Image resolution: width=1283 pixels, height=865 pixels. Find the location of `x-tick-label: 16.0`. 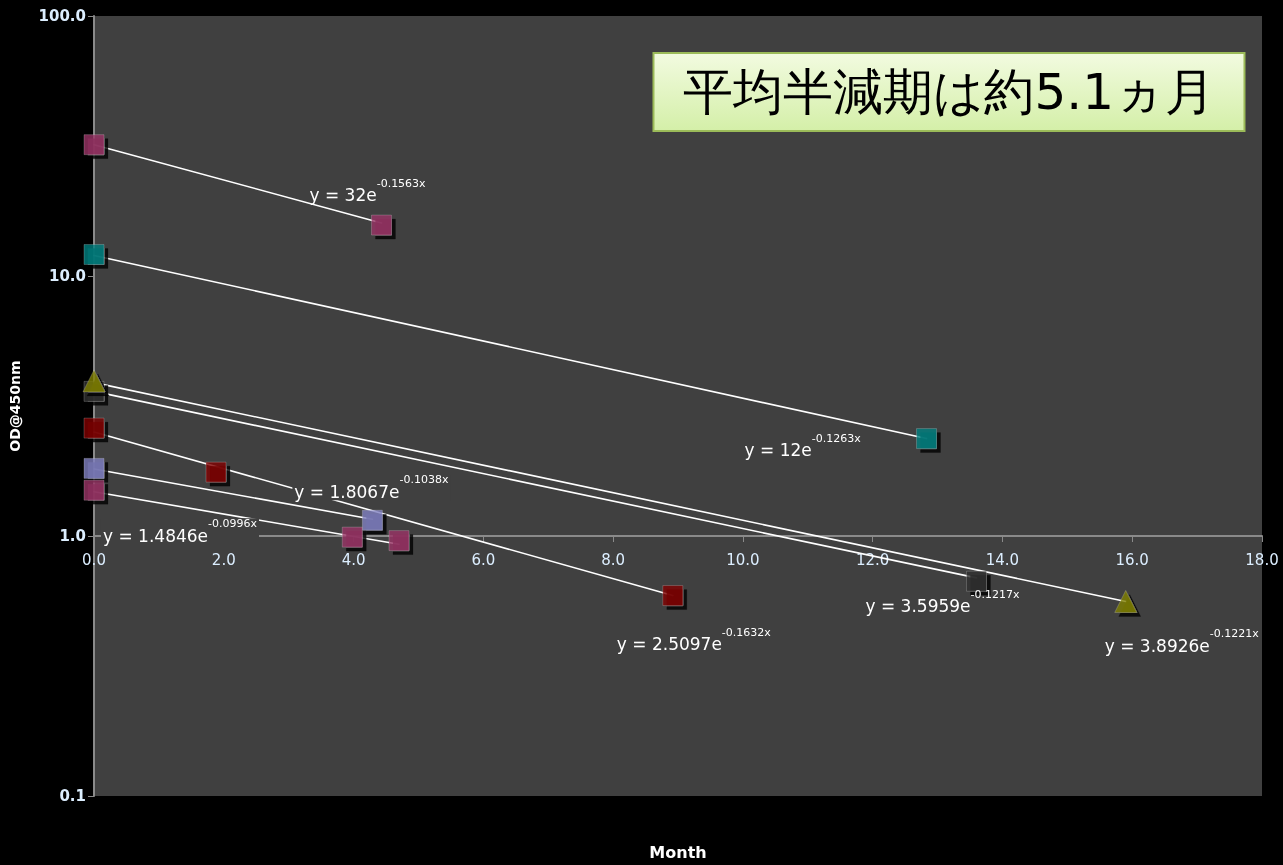

x-tick-label: 16.0 is located at coordinates (1132, 559).